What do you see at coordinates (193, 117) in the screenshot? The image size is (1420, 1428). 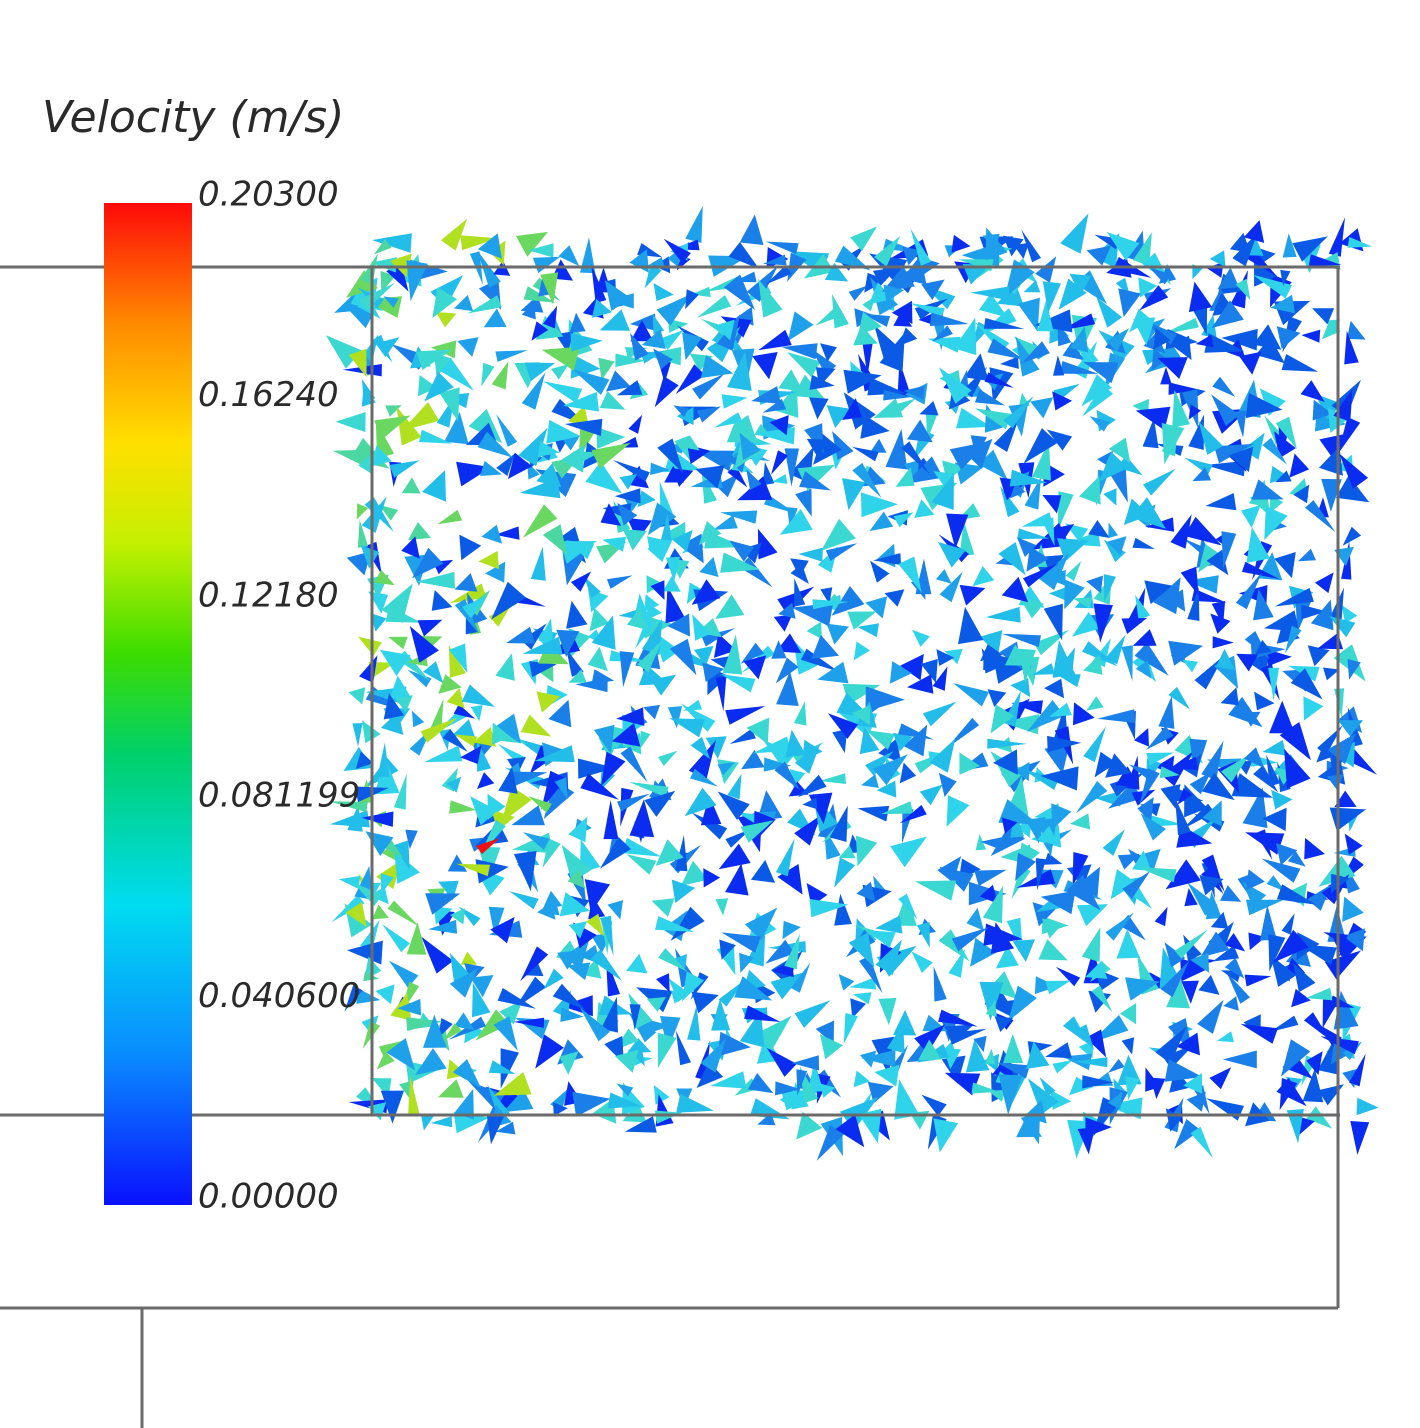 I see `legend-title: Velocity (m/s)` at bounding box center [193, 117].